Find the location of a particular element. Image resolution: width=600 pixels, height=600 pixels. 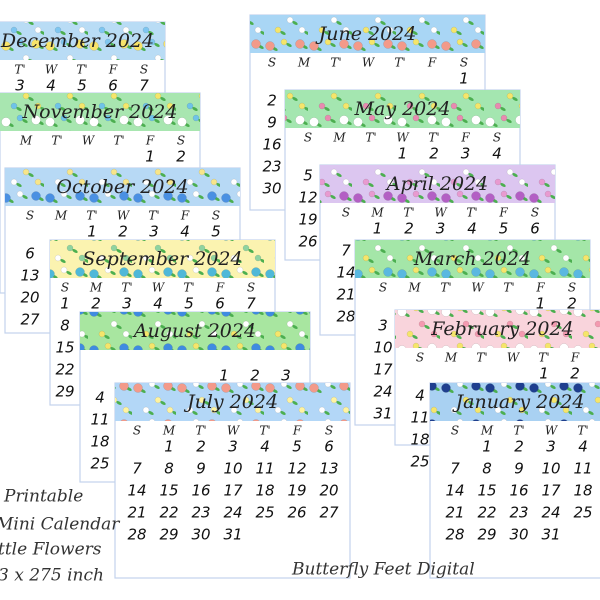

day-number: 23 is located at coordinates (271, 167).